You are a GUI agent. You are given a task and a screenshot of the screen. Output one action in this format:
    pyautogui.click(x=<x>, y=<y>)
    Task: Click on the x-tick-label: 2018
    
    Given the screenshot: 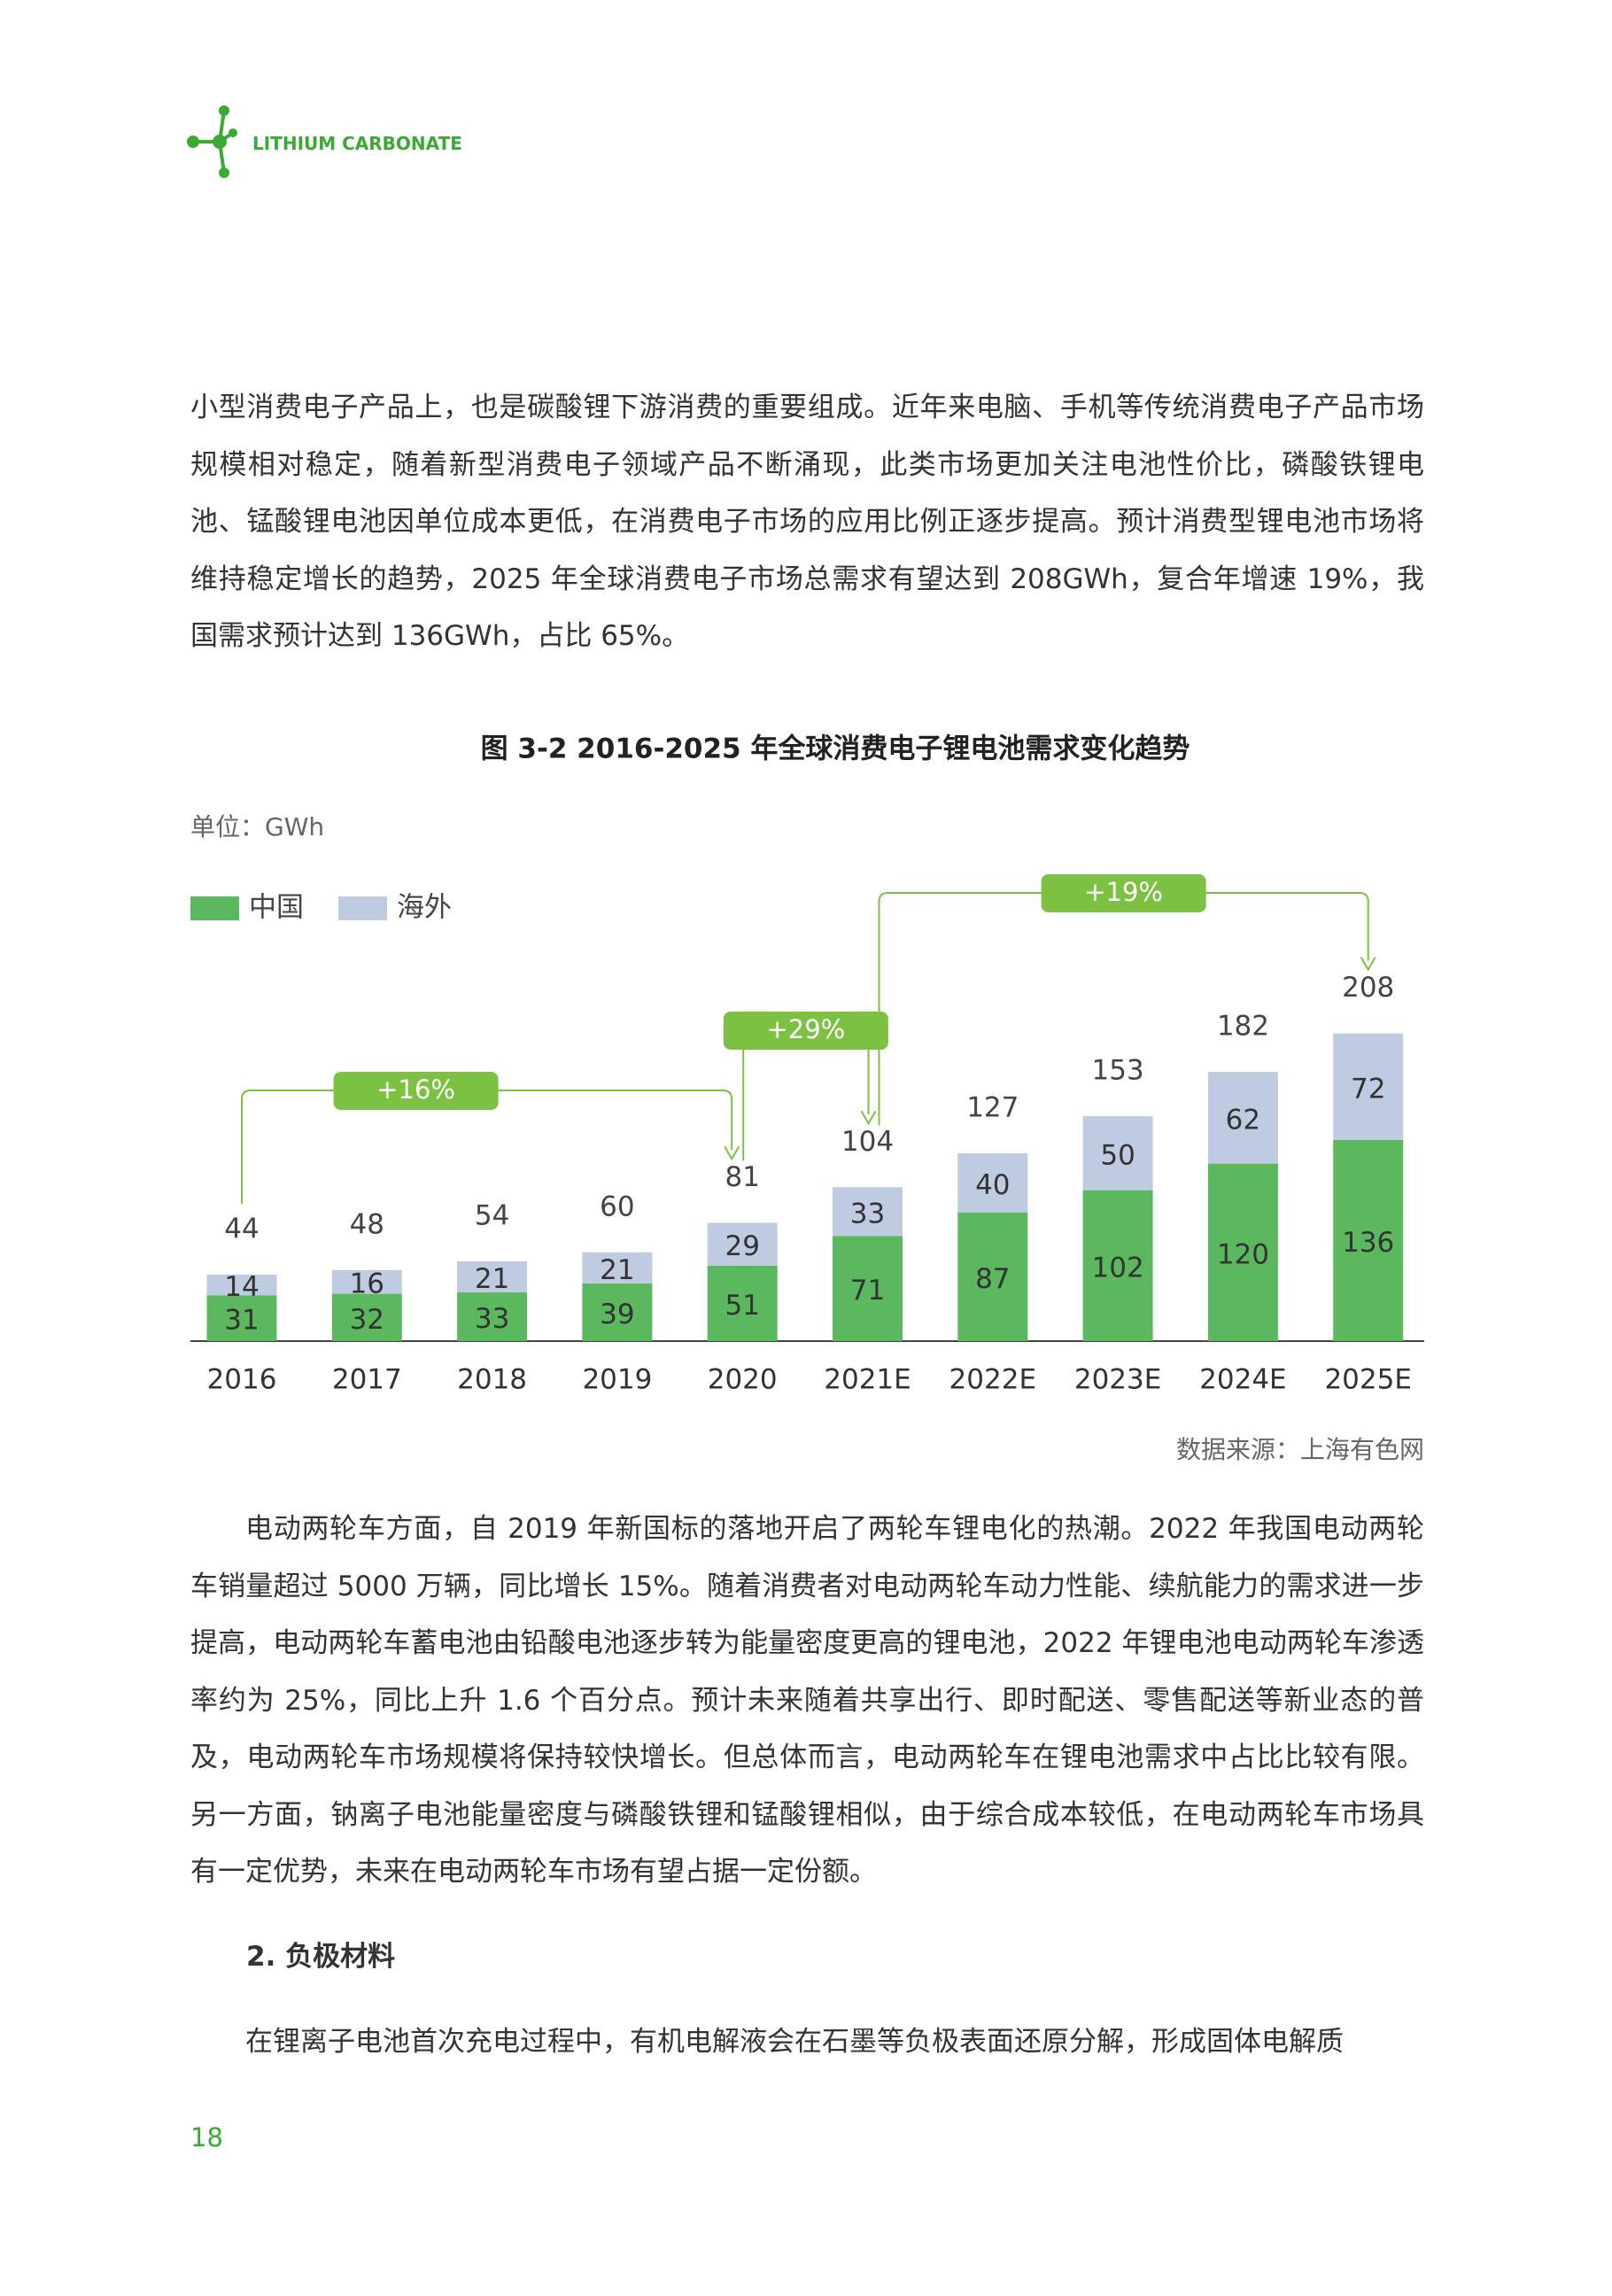 What is the action you would take?
    pyautogui.click(x=492, y=1380)
    